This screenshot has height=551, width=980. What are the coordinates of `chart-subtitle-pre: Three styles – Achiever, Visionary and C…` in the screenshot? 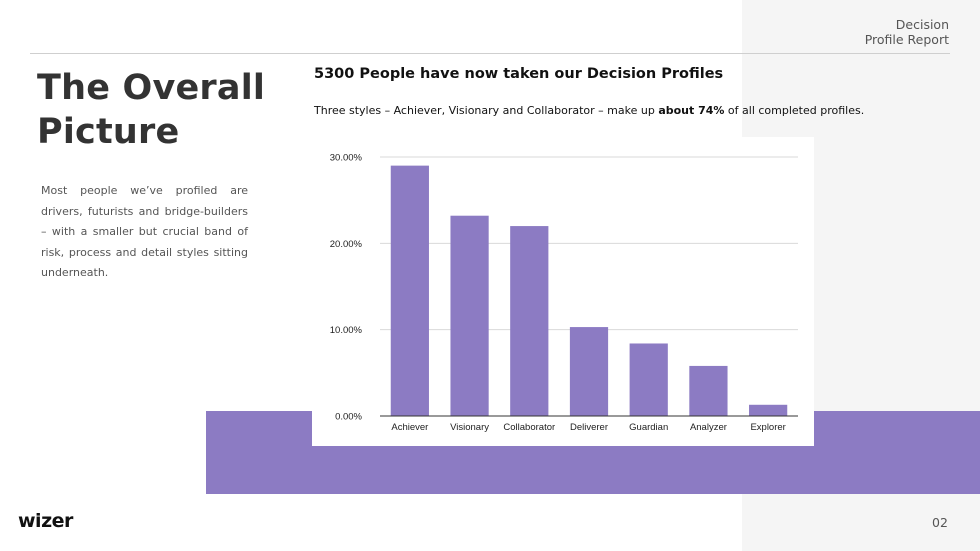 It's located at (486, 110).